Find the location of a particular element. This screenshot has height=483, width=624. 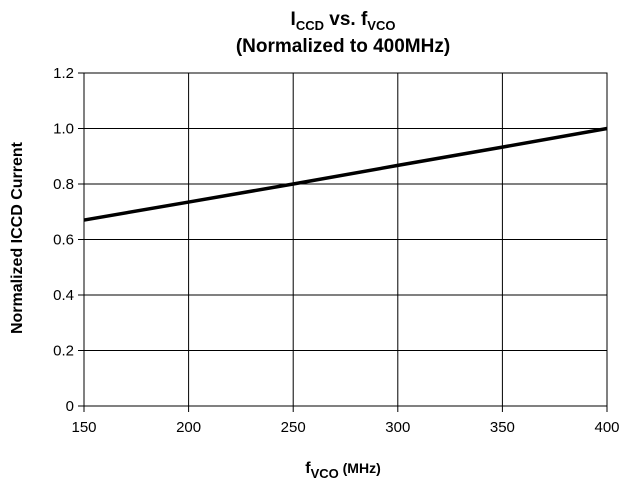

x-tick-label: 250 is located at coordinates (293, 427).